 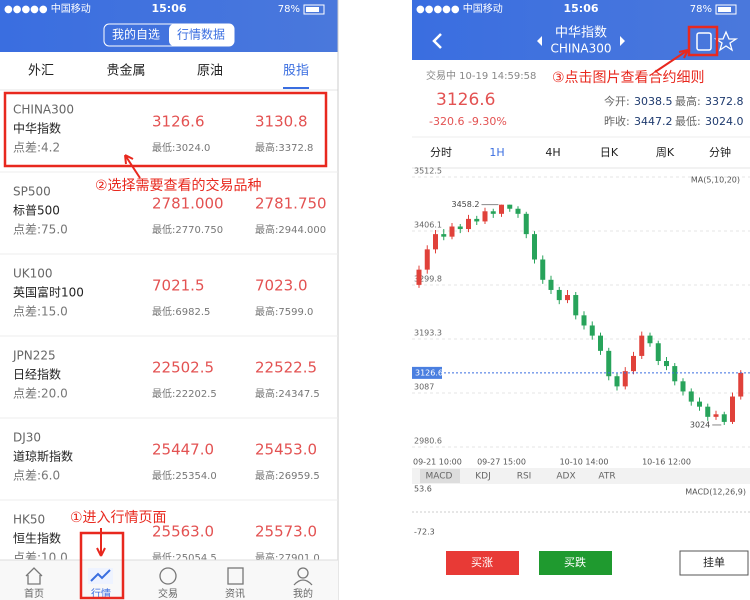 What do you see at coordinates (429, 372) in the screenshot?
I see `current-price-label: 3126.6` at bounding box center [429, 372].